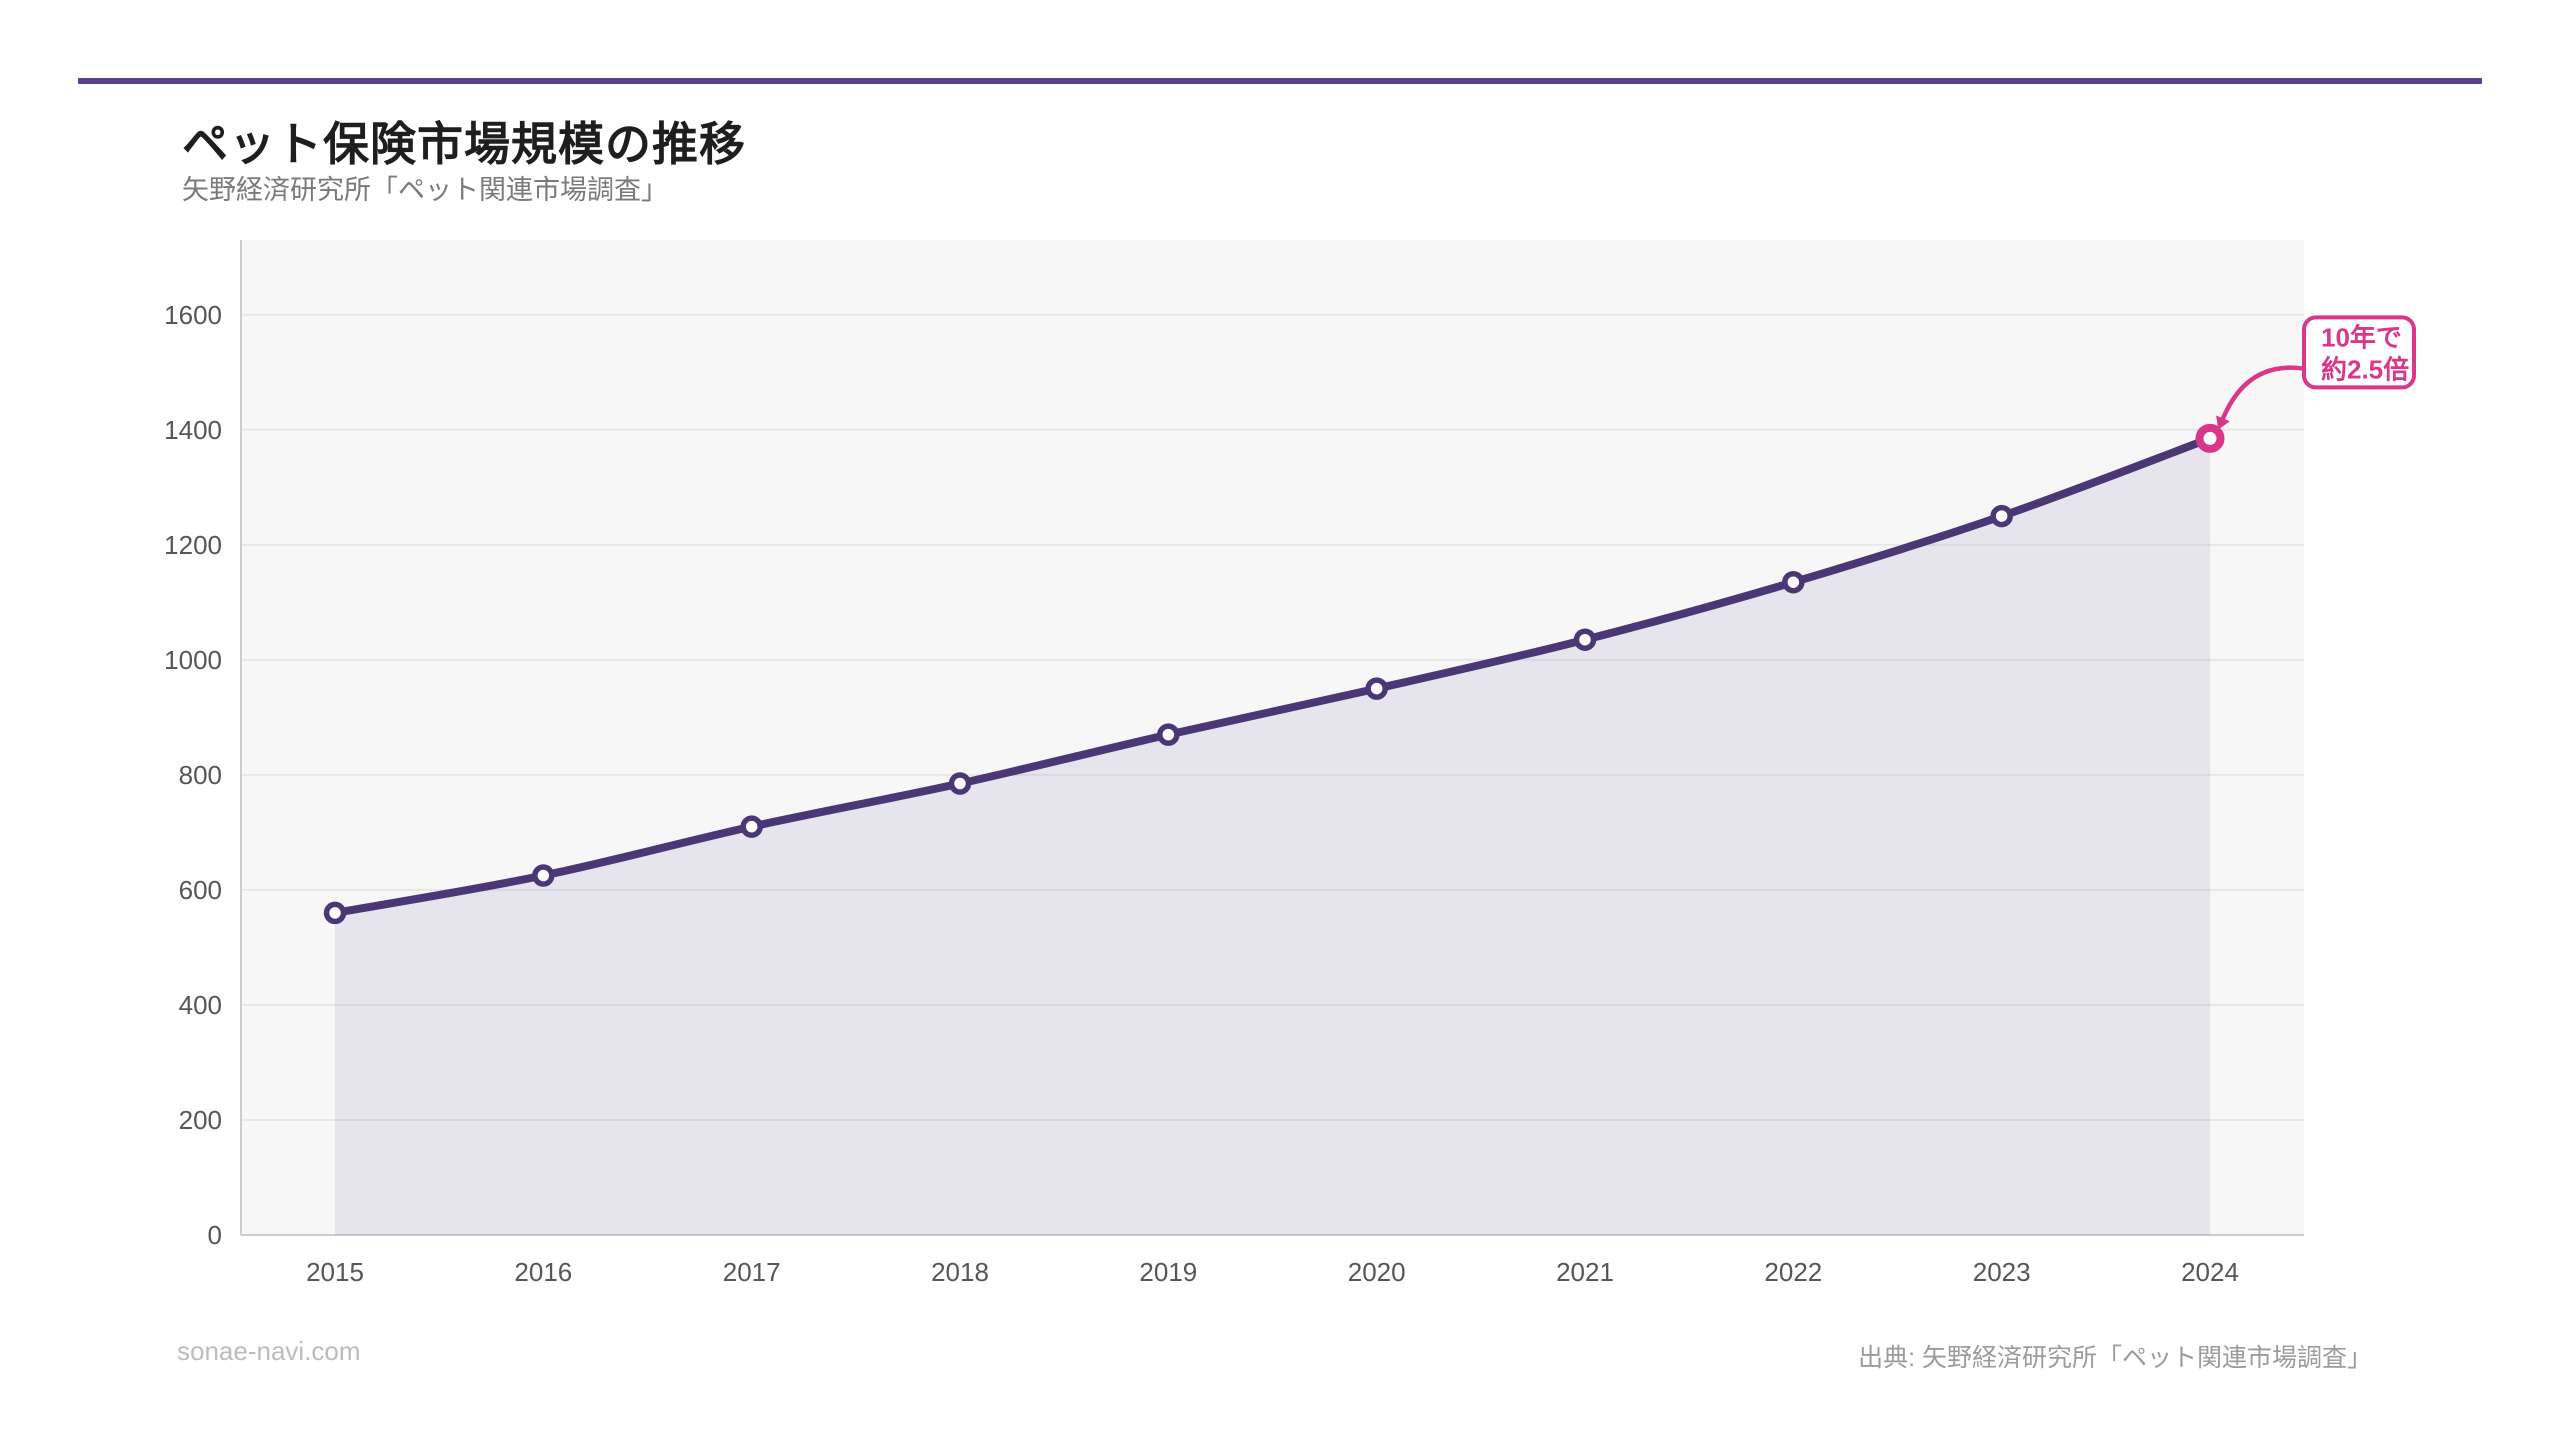 This screenshot has width=2560, height=1445. What do you see at coordinates (464, 144) in the screenshot?
I see `page-title: ペット保険市場規模の推移` at bounding box center [464, 144].